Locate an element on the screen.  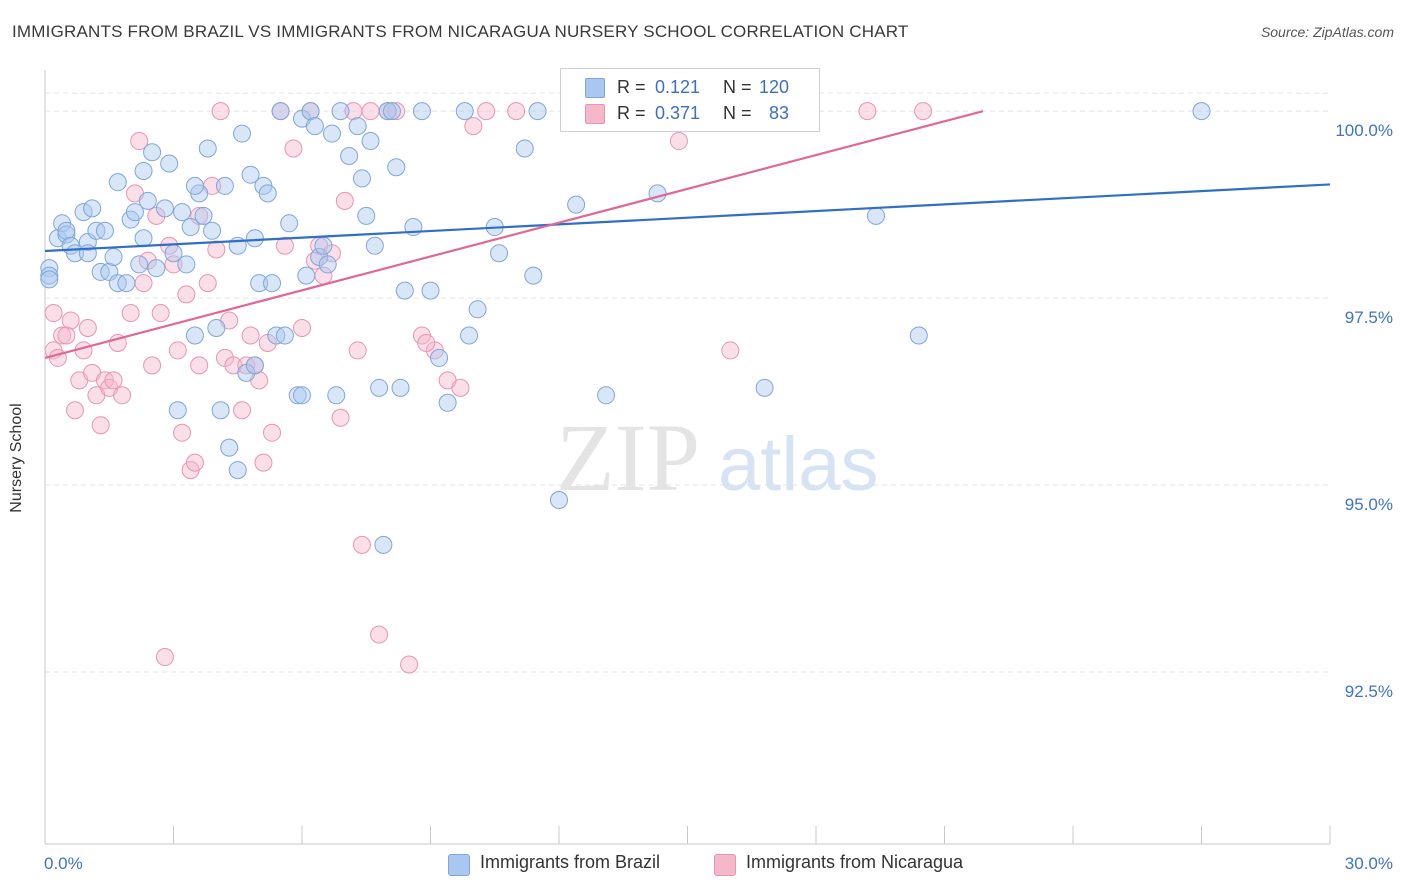
bottom-brazil-swatch is located at coordinates (459, 865).